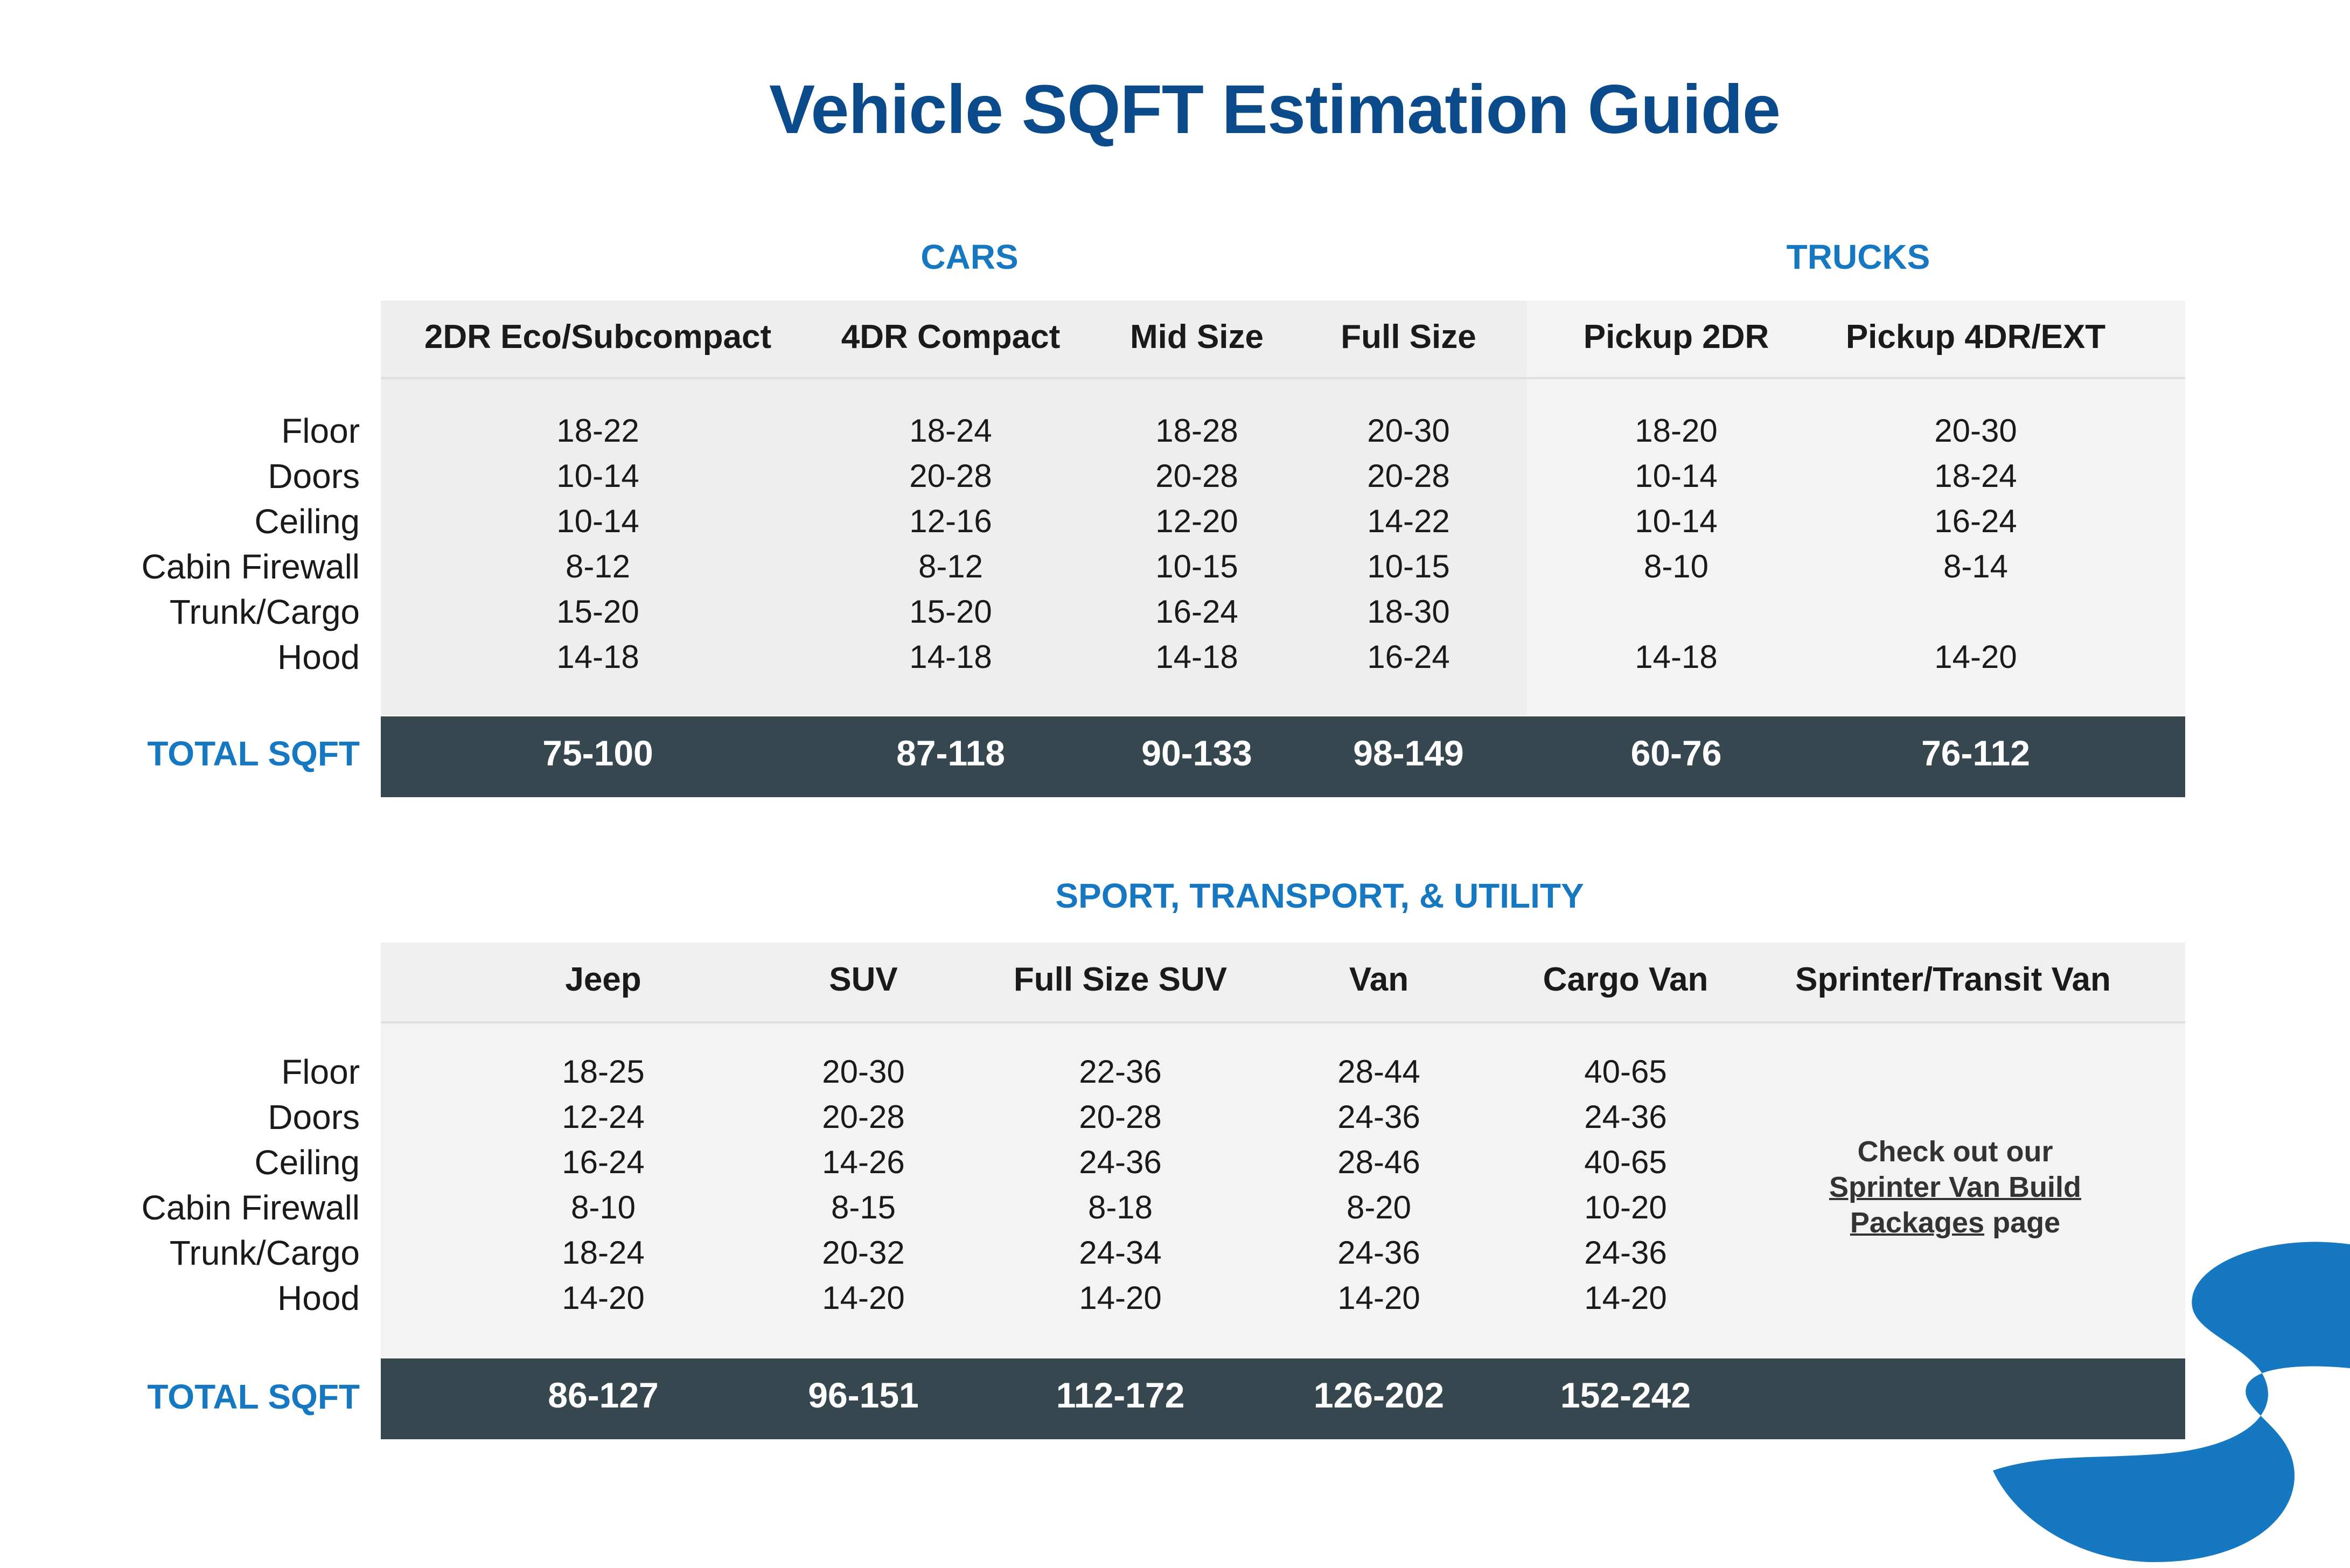 The height and width of the screenshot is (1568, 2350). What do you see at coordinates (1283, 983) in the screenshot?
I see `table2-header-band` at bounding box center [1283, 983].